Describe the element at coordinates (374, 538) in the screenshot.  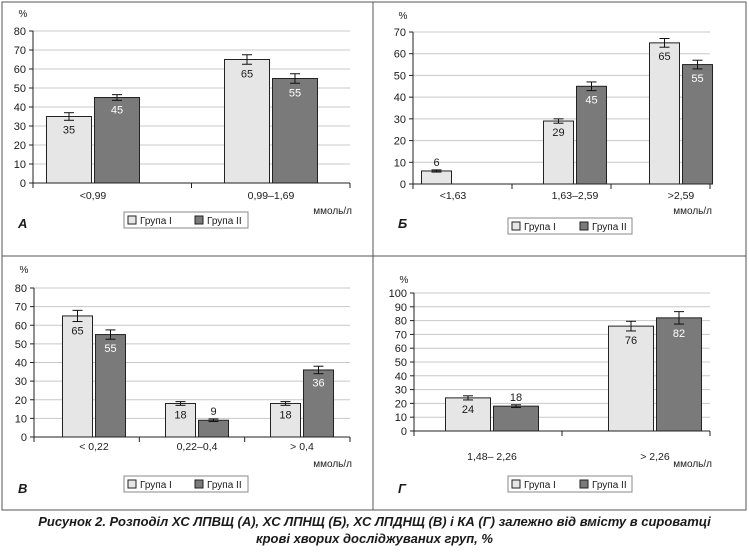
I see `caption-line-2: крові хворих досліджуваних груп, %` at that location.